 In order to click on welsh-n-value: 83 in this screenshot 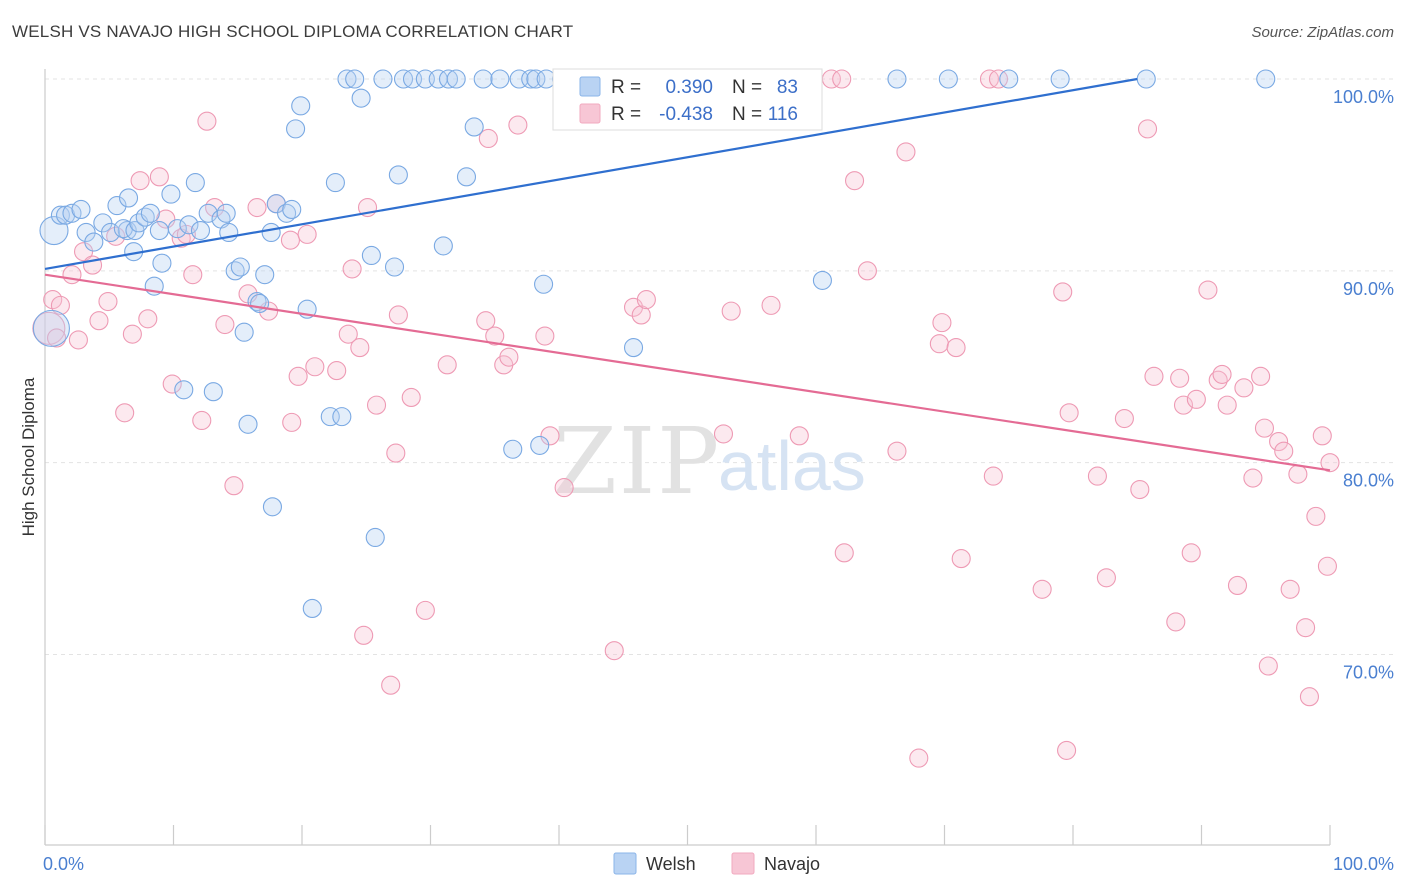, I will do `click(787, 87)`.